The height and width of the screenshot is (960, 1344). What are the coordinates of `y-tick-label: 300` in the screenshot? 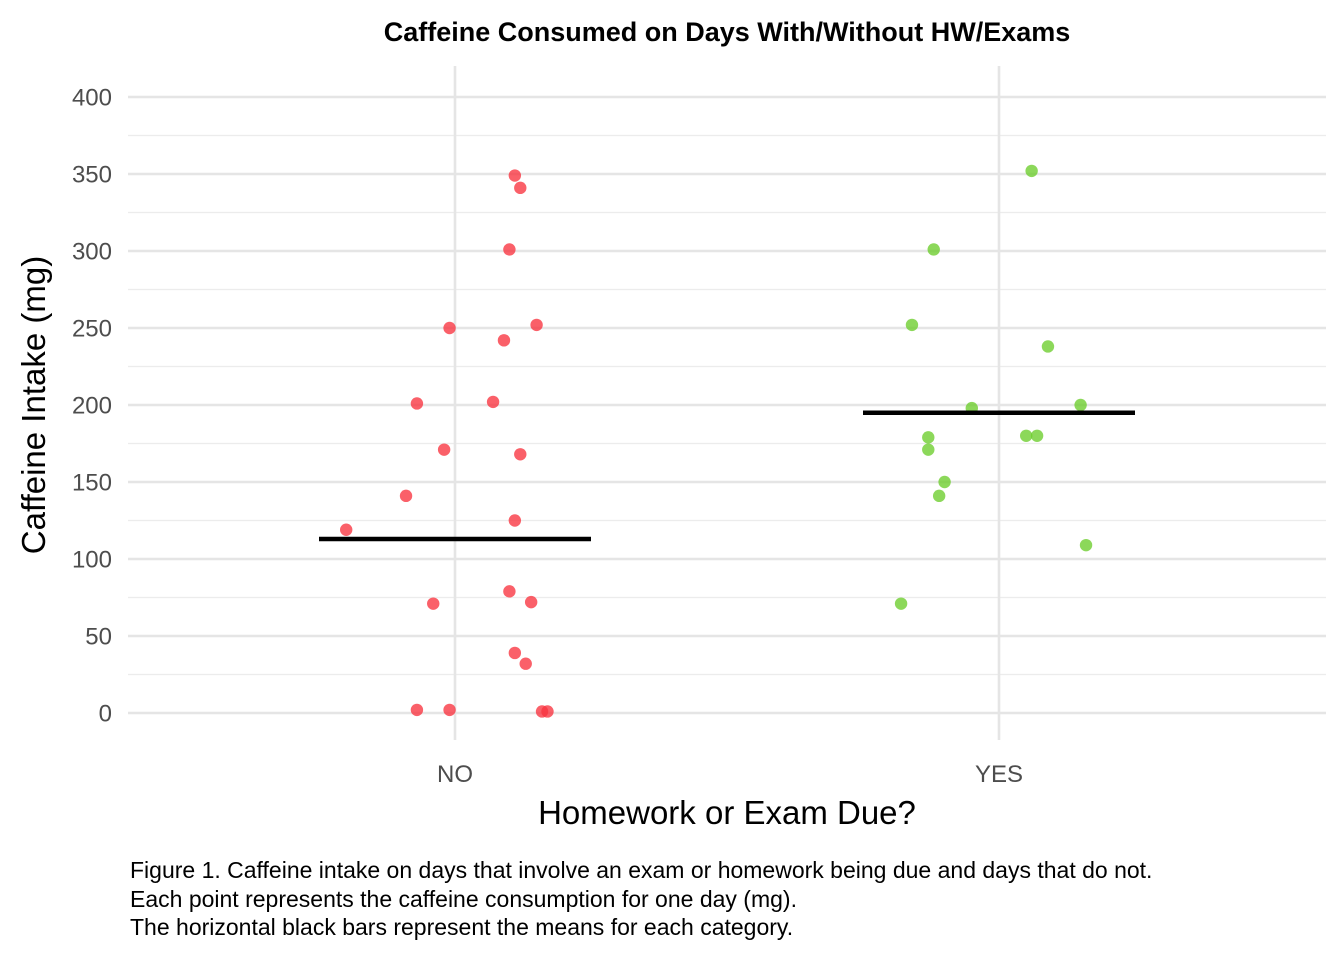 It's located at (92, 252).